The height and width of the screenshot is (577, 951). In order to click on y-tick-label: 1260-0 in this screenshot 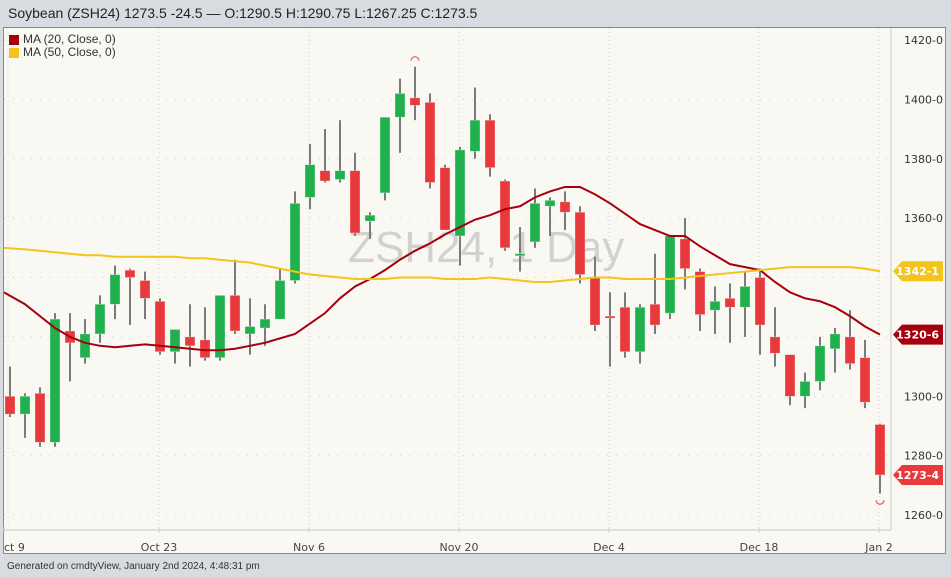, I will do `click(923, 515)`.